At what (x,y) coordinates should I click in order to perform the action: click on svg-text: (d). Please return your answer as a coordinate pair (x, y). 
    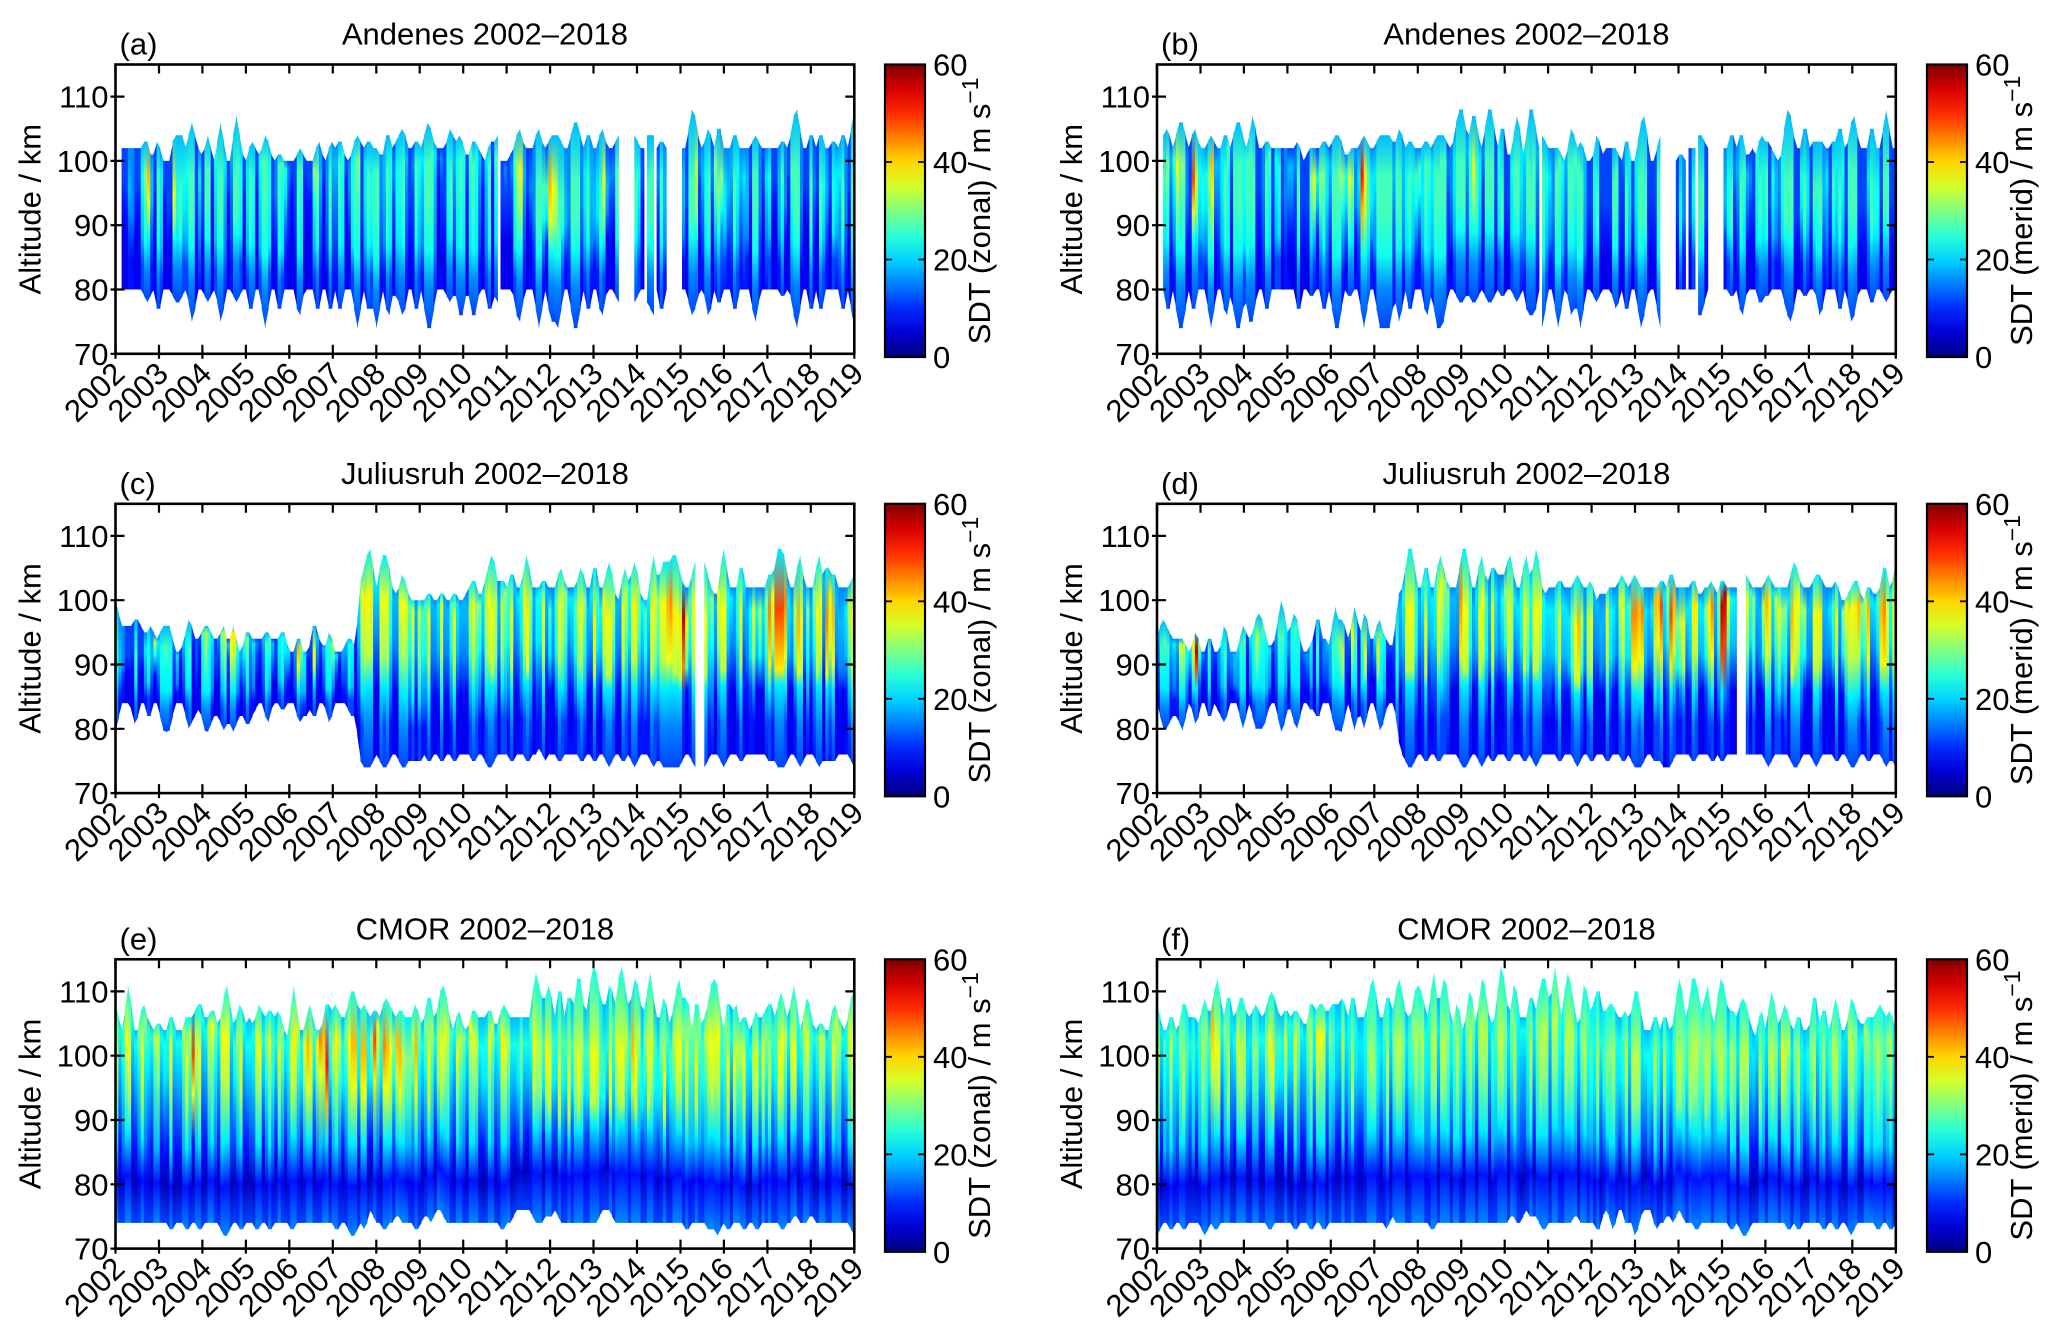
    Looking at the image, I should click on (1180, 483).